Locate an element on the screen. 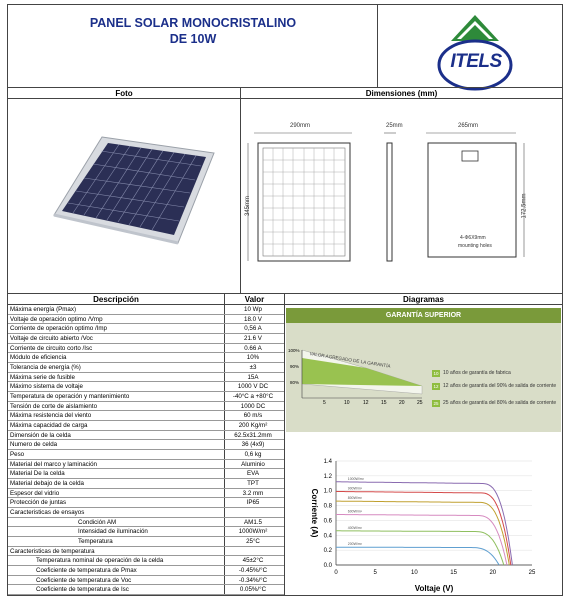 The image size is (570, 600). spec-row: Material De la celda EVA is located at coordinates (146, 474).